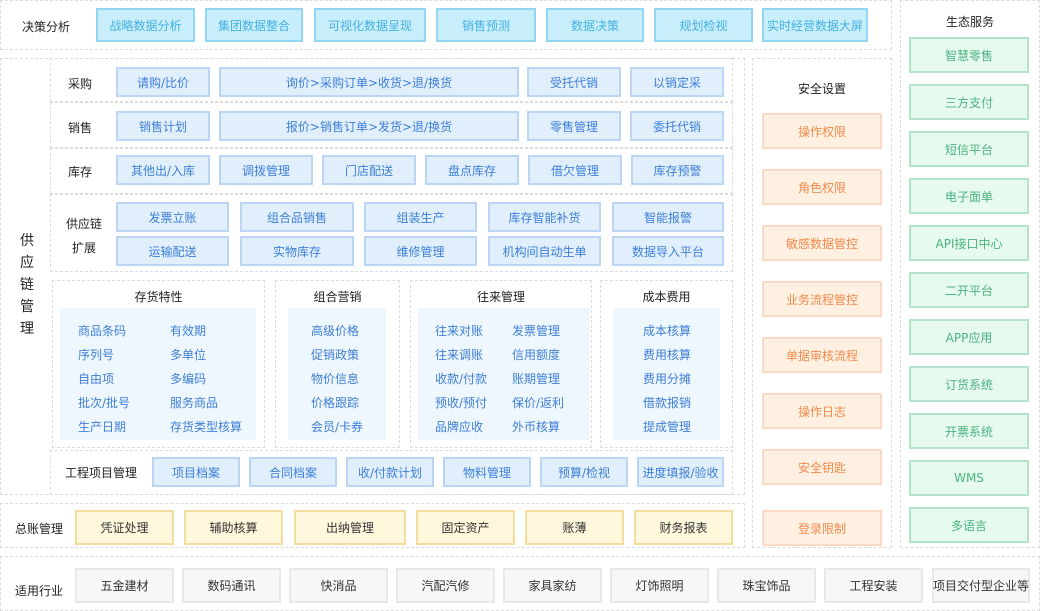  I want to click on decision-button: 实时经营数据大屏, so click(815, 25).